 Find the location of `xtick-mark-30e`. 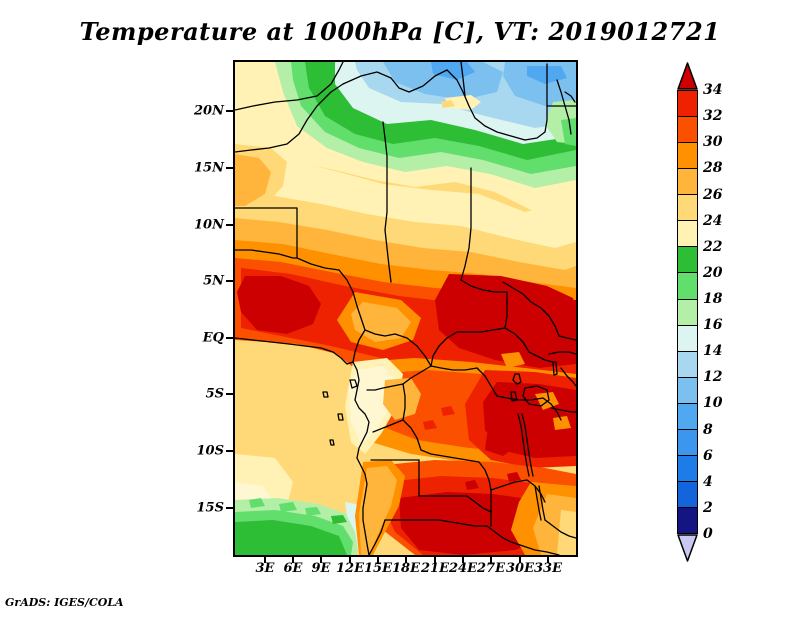

xtick-mark-30e is located at coordinates (520, 560).